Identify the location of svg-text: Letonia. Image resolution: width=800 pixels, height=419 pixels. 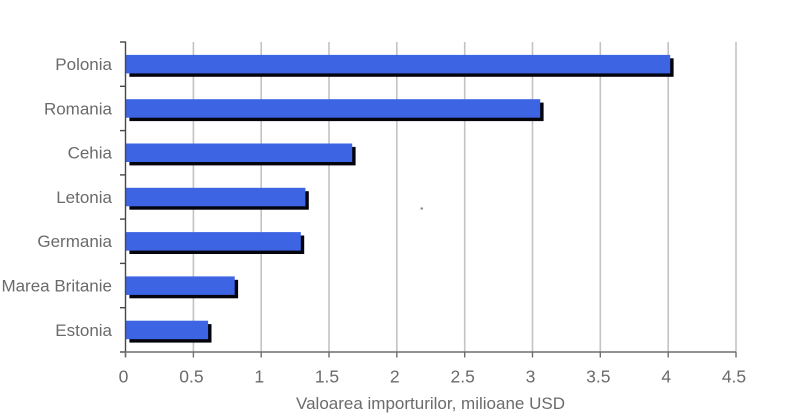
(84, 197).